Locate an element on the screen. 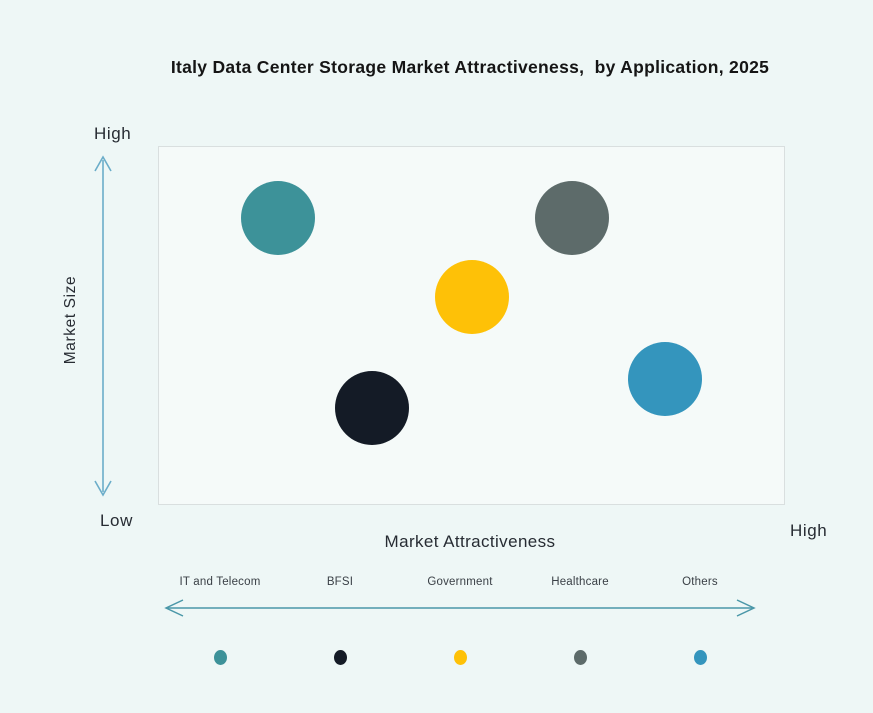 Image resolution: width=873 pixels, height=713 pixels. y-axis-low-label: Low is located at coordinates (116, 520).